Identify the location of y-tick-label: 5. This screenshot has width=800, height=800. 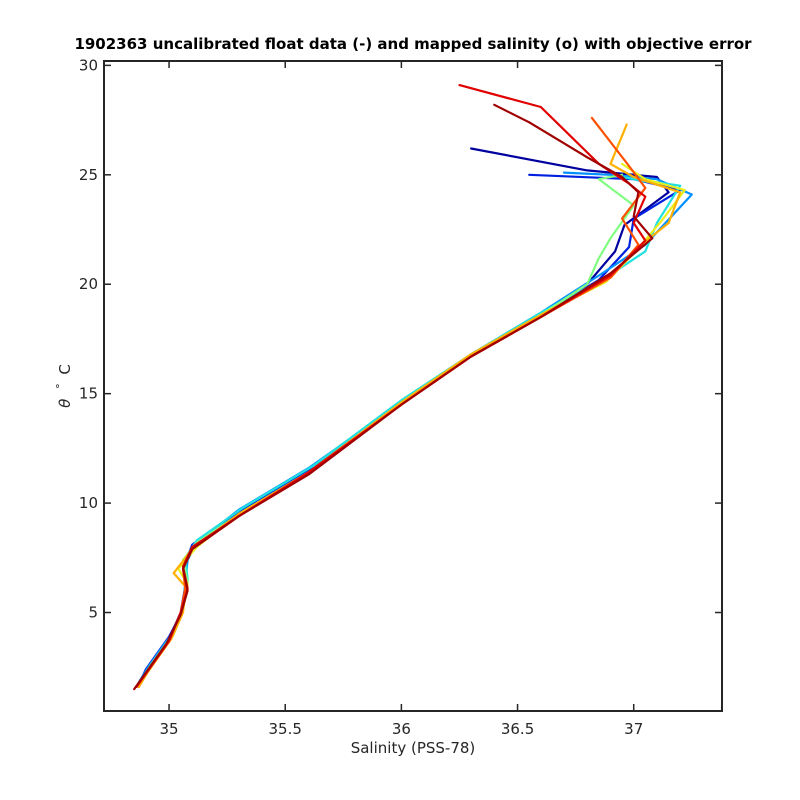
(93, 613).